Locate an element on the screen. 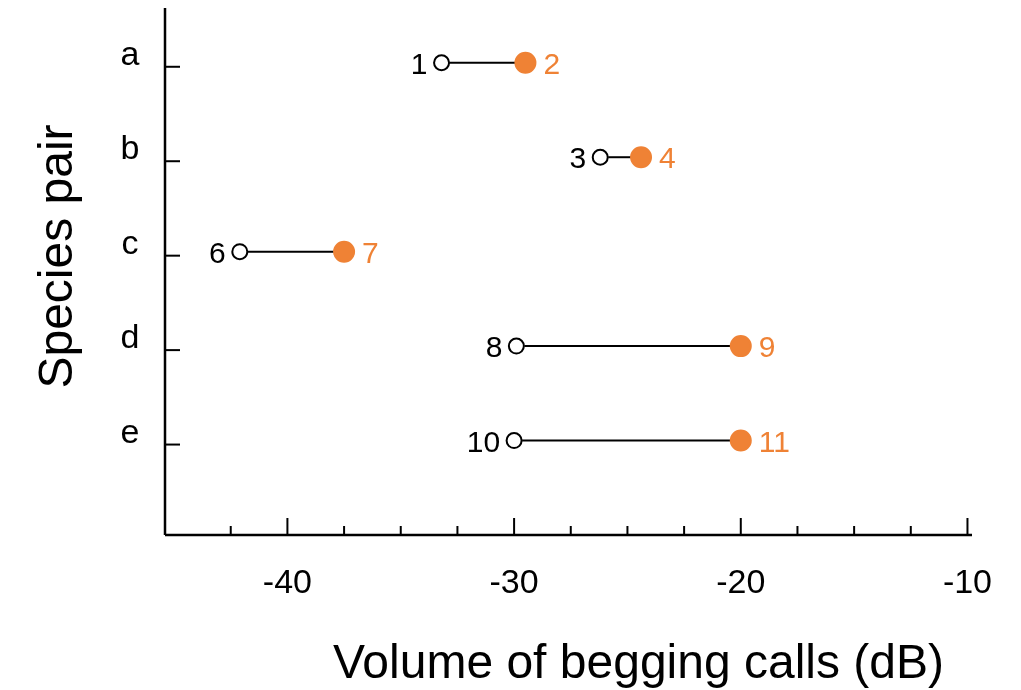 The image size is (1021, 690). annotation: 6 is located at coordinates (217, 252).